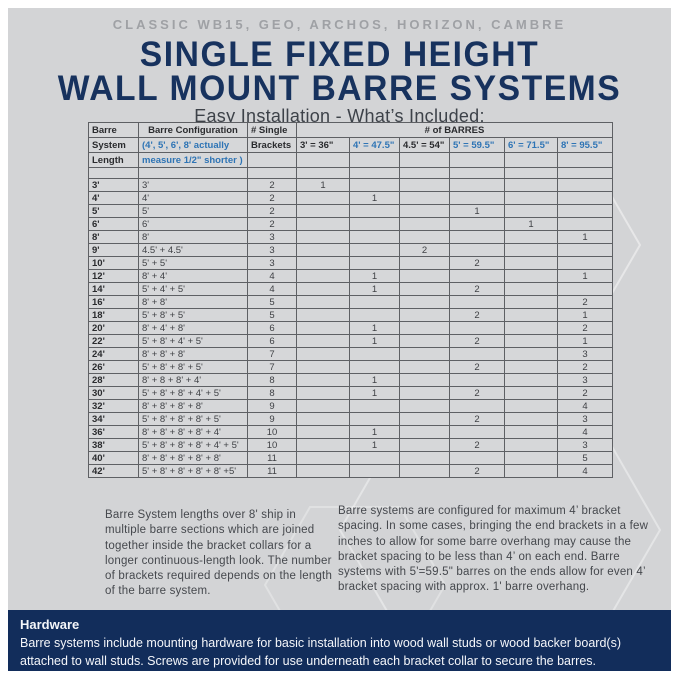  I want to click on table-row: 36' 8' + 8' + 8' + 8' + 4' 10 1 4, so click(350, 432).